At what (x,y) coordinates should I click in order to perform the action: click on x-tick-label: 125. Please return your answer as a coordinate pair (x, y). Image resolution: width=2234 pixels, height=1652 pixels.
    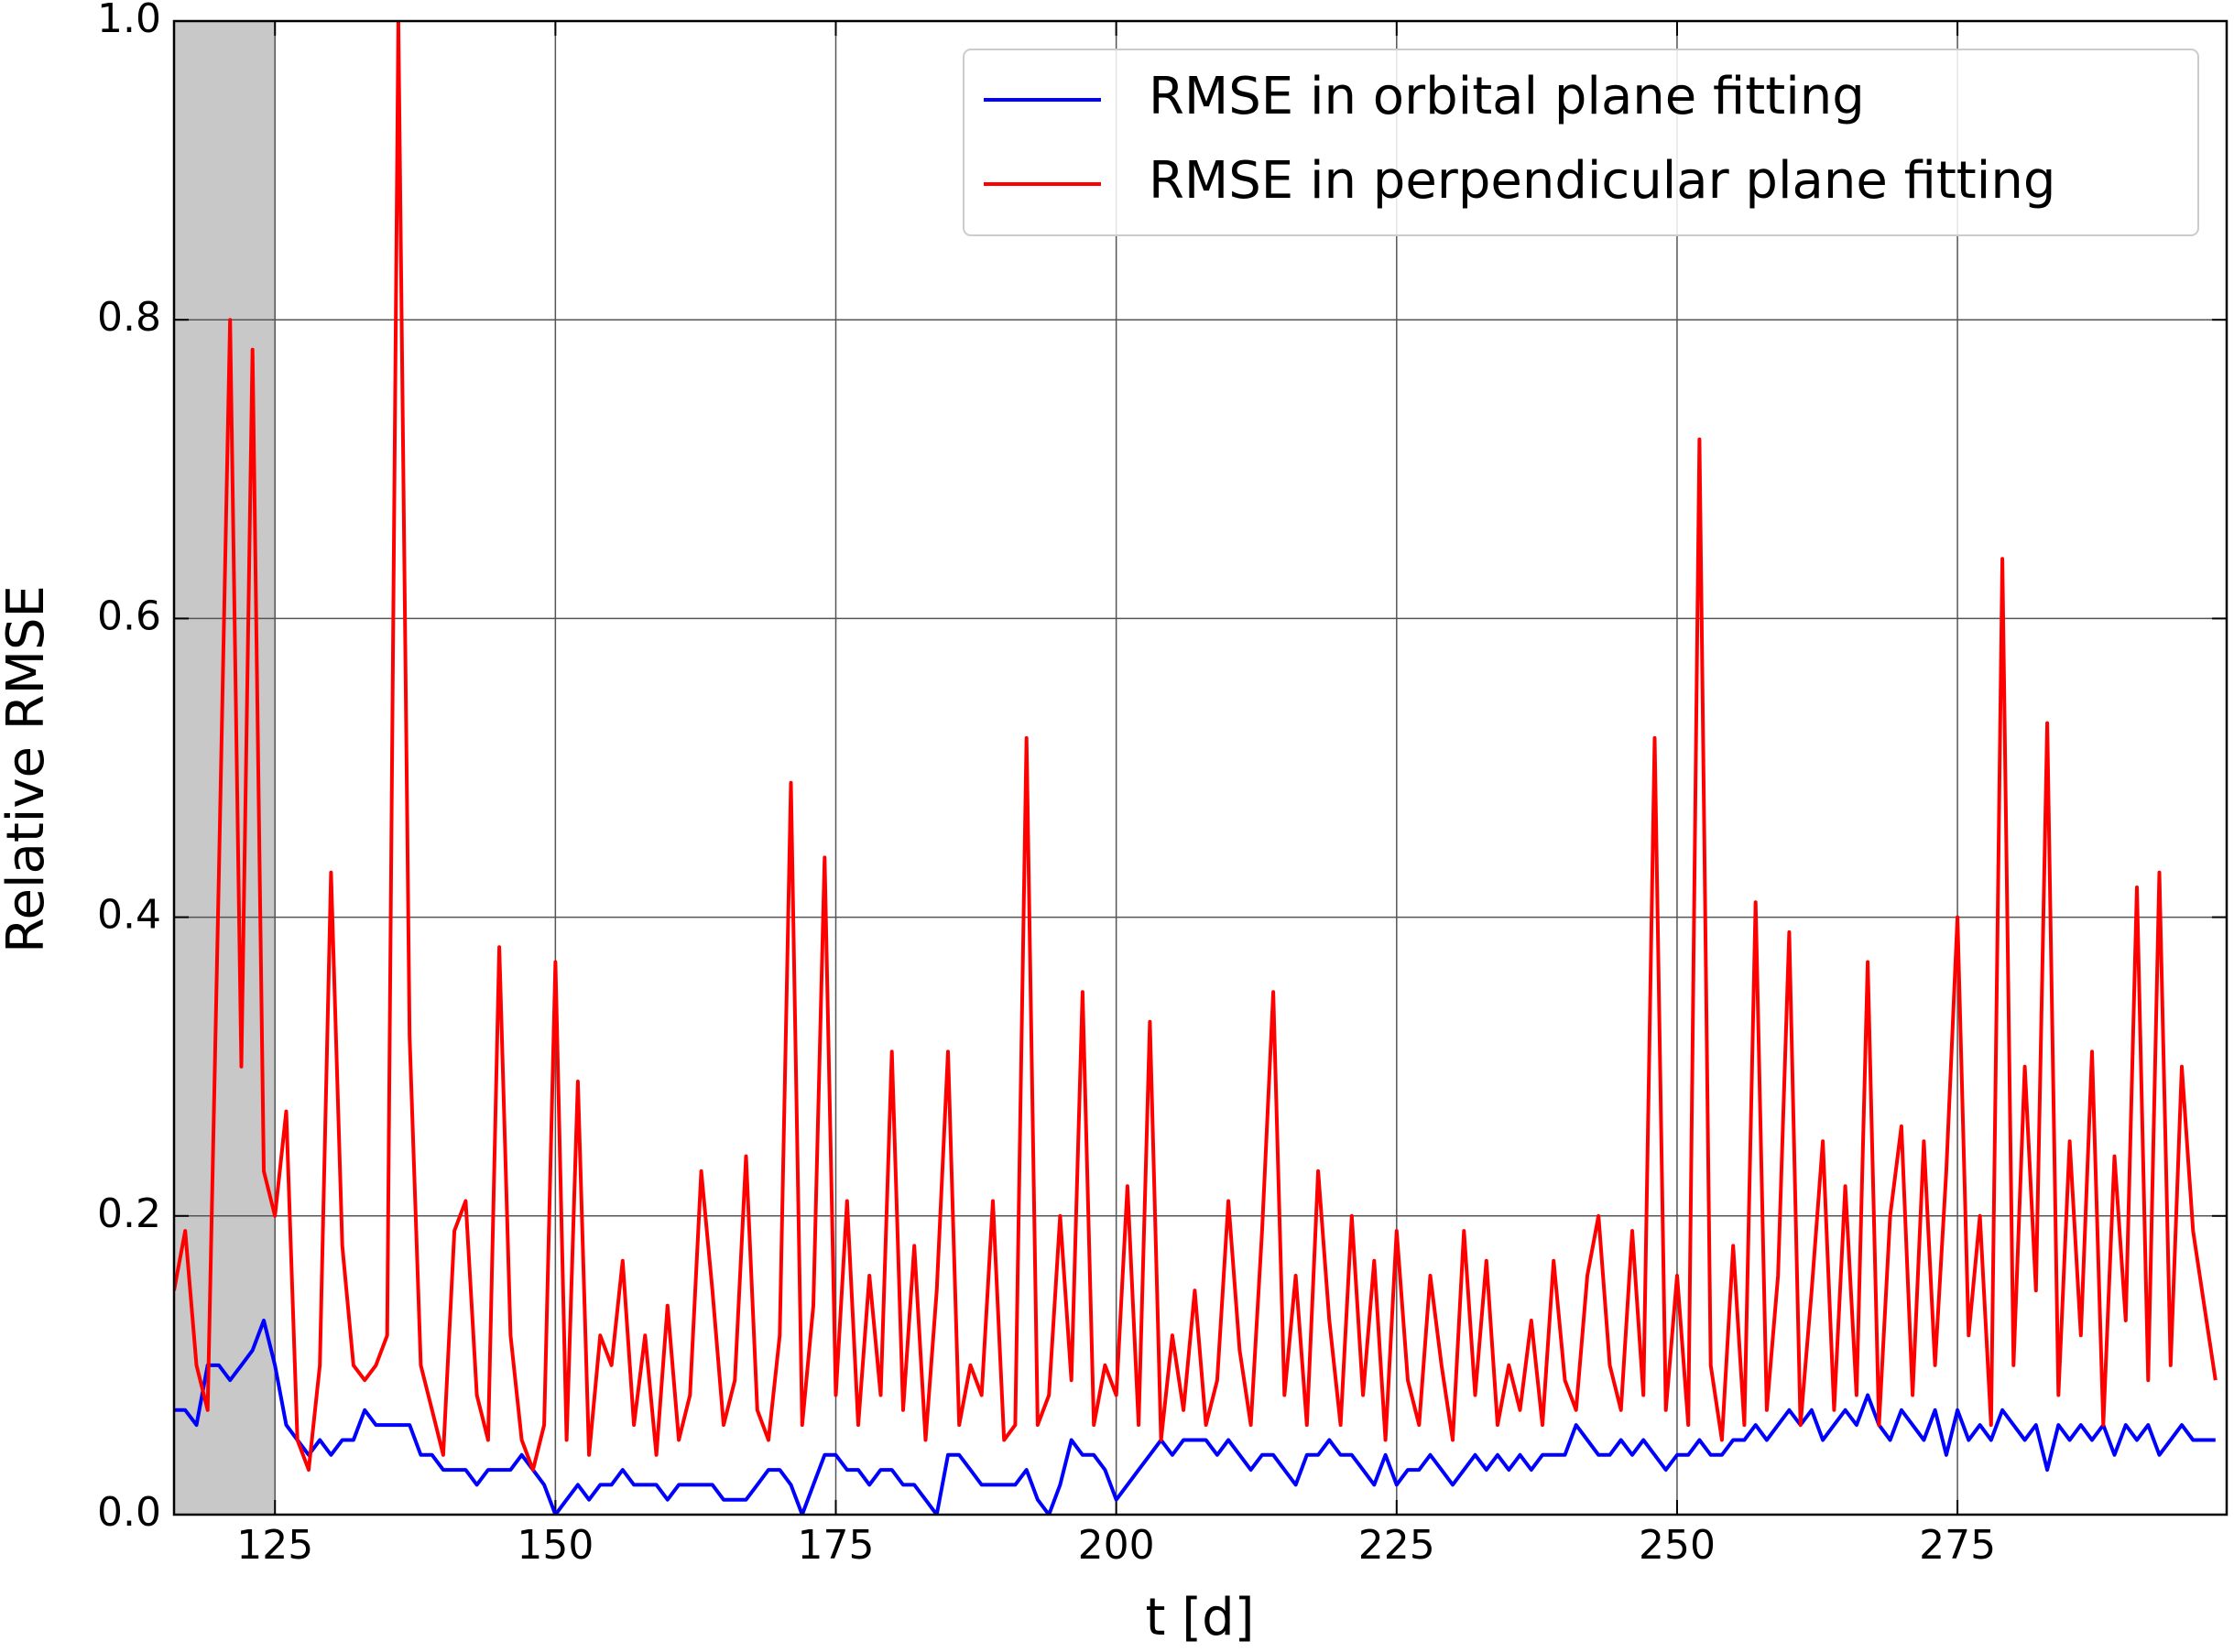
    Looking at the image, I should click on (274, 1546).